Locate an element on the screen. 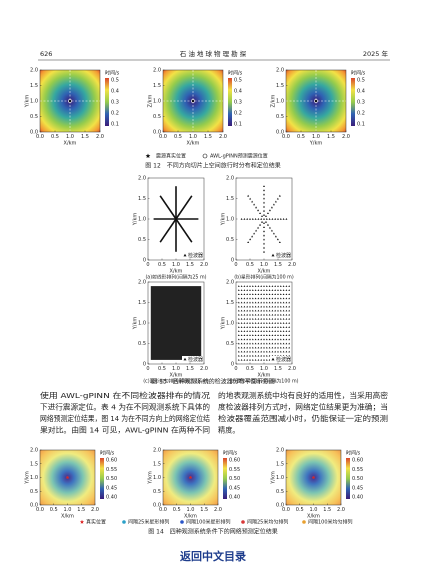  legend-label: 间隔100米均匀排列 is located at coordinates (330, 522).